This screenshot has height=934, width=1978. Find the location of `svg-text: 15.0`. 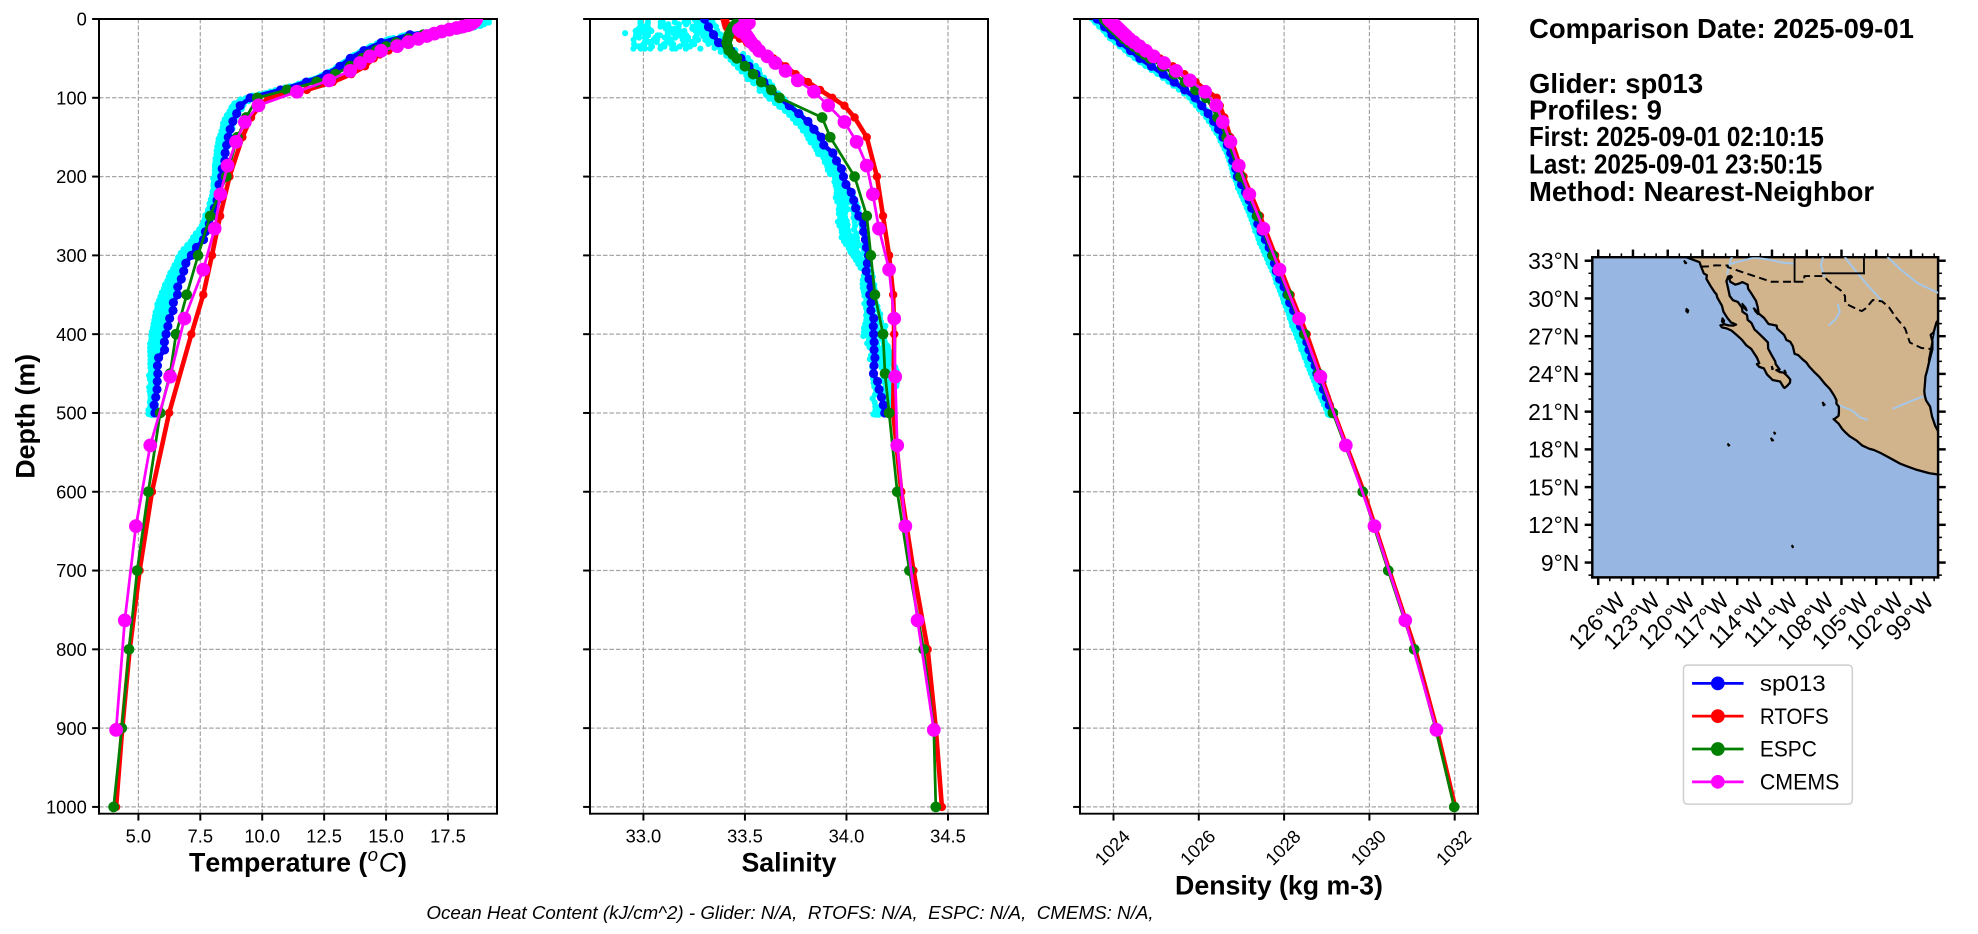

svg-text: 15.0 is located at coordinates (386, 835).